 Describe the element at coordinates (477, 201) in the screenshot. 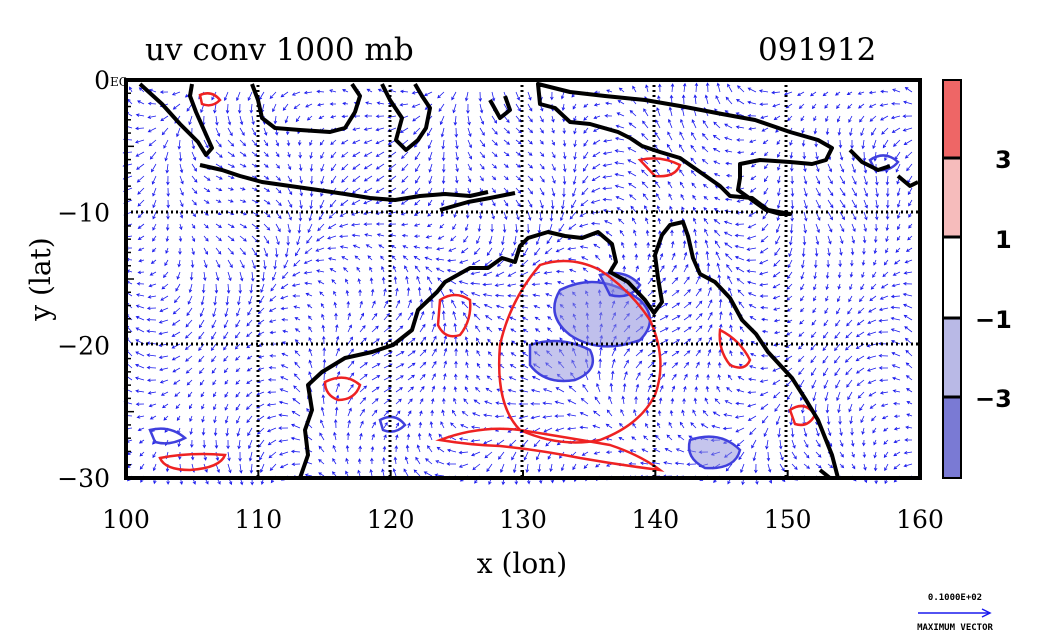

I see `timor-coast` at that location.